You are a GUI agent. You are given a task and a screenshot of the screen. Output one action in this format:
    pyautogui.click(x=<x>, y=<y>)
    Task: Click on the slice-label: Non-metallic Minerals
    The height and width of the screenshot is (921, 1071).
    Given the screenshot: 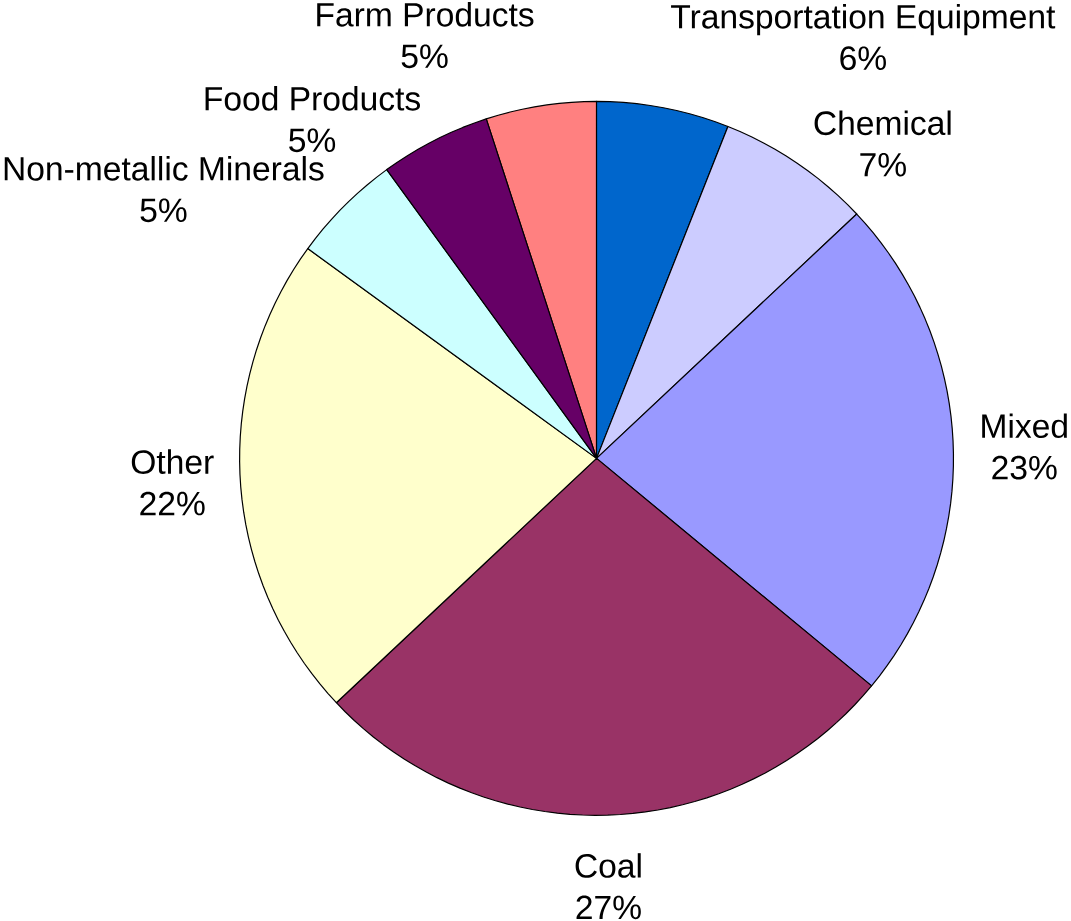 What is the action you would take?
    pyautogui.click(x=164, y=168)
    